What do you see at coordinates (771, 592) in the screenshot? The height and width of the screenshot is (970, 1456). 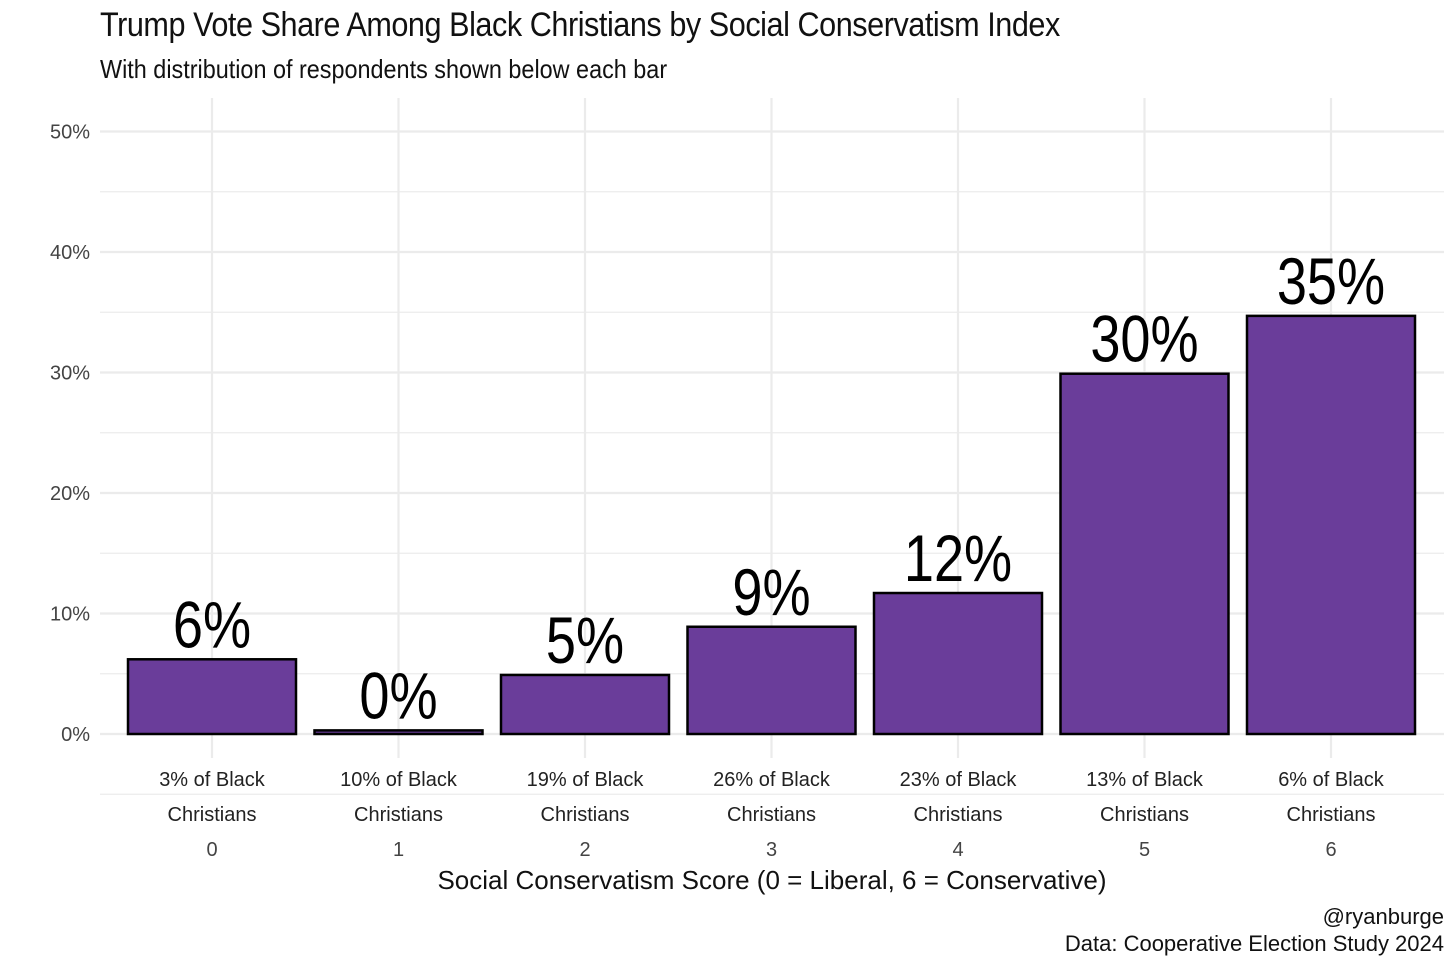 I see `bar-value-label: 9%` at bounding box center [771, 592].